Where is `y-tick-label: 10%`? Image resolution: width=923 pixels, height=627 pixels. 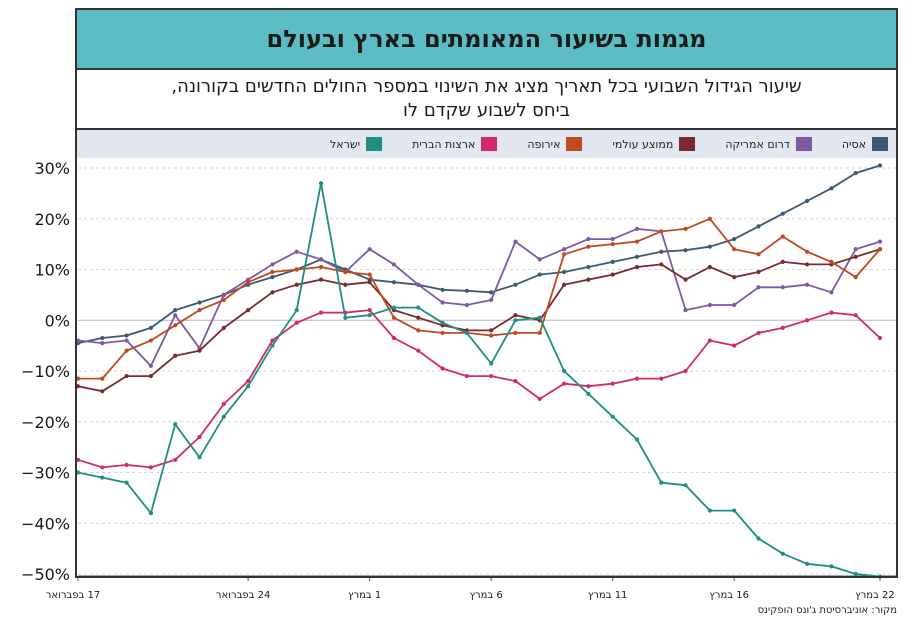
y-tick-label: 10% is located at coordinates (52, 270).